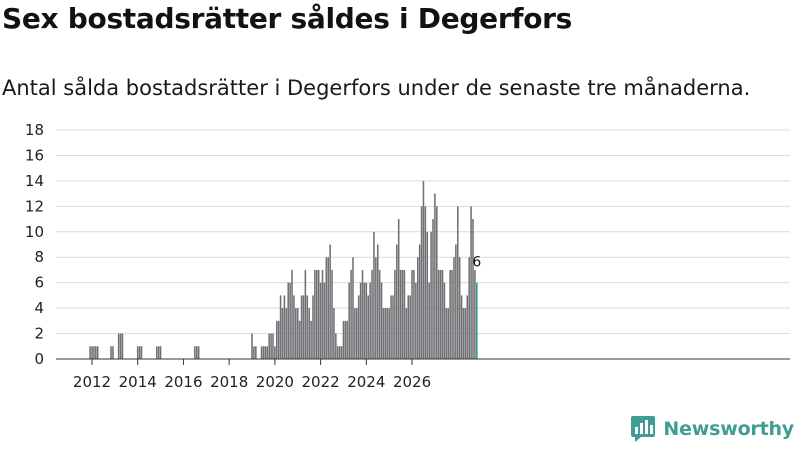 The image size is (800, 450). What do you see at coordinates (34, 206) in the screenshot?
I see `y-tick-label: 12` at bounding box center [34, 206].